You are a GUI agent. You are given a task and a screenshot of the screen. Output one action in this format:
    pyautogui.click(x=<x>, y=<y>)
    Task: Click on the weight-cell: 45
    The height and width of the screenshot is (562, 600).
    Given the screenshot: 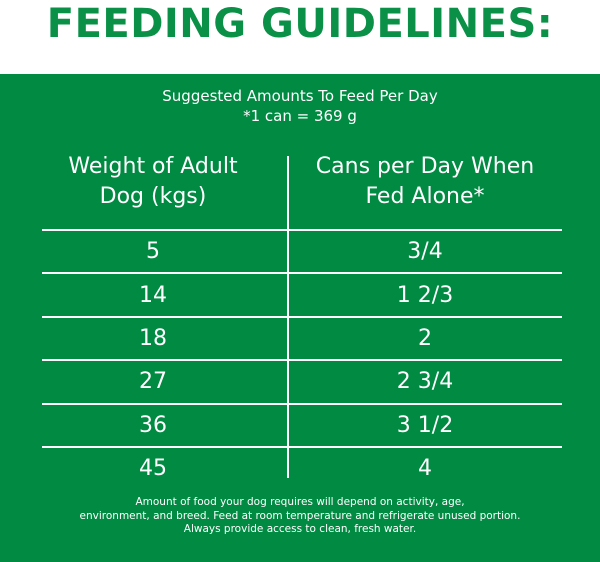 What is the action you would take?
    pyautogui.click(x=153, y=469)
    